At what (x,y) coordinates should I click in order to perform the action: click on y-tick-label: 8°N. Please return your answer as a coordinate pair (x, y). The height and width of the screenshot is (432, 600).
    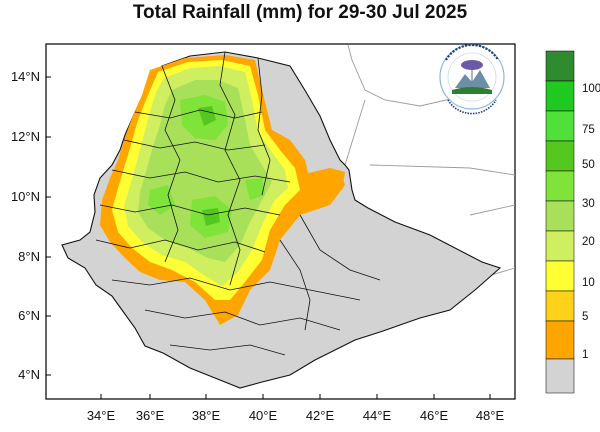
    Looking at the image, I should click on (29, 256).